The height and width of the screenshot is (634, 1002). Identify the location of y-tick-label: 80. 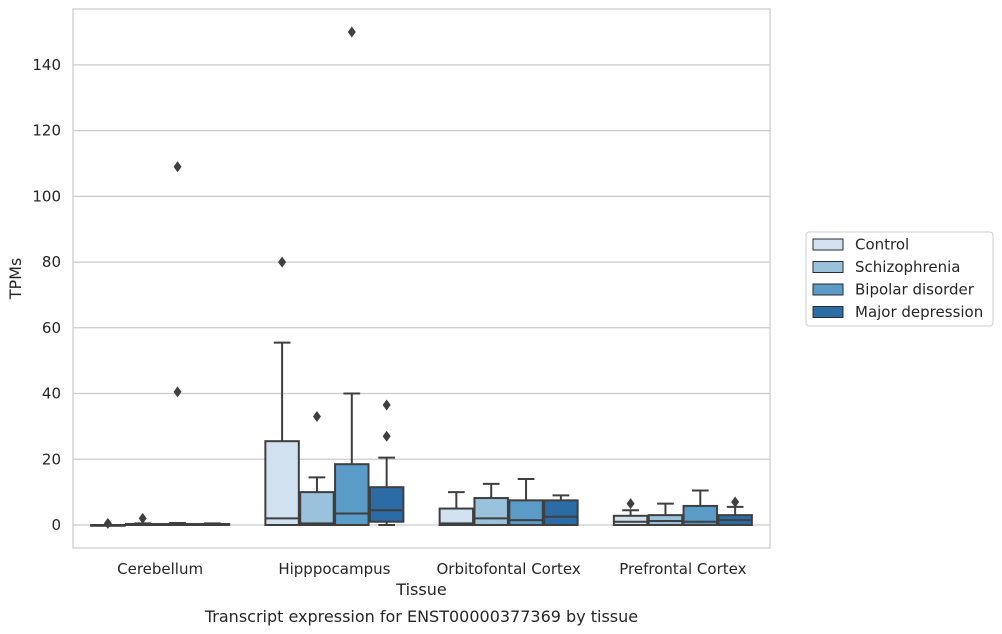
(51, 262).